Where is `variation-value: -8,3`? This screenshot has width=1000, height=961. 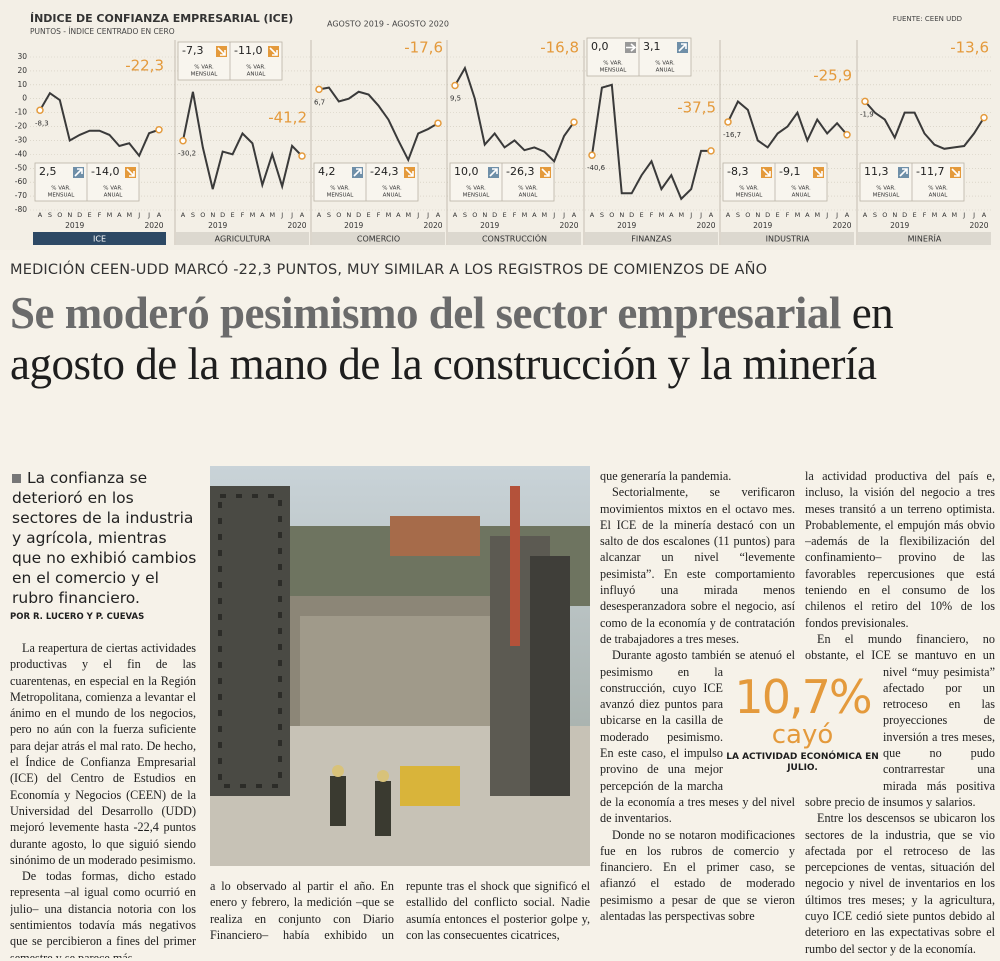 variation-value: -8,3 is located at coordinates (737, 171).